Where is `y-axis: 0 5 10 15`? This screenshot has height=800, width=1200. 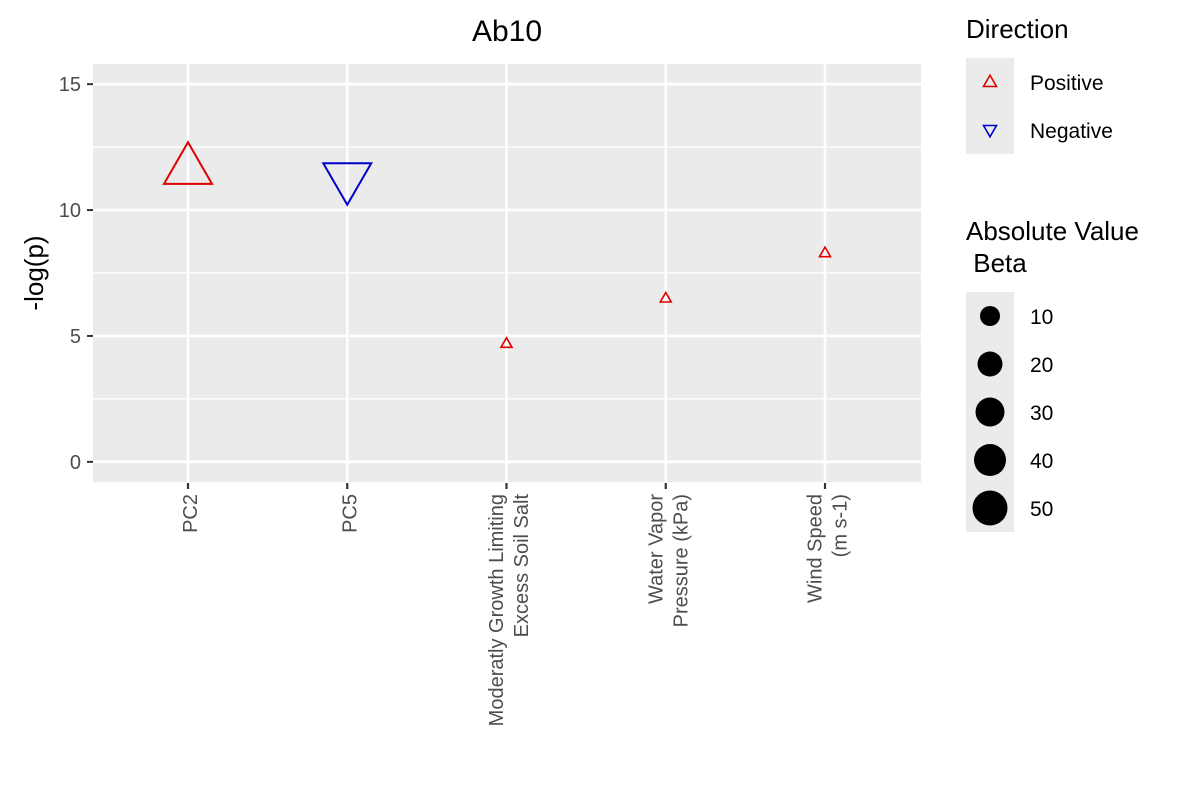 y-axis: 0 5 10 15 is located at coordinates (76, 274).